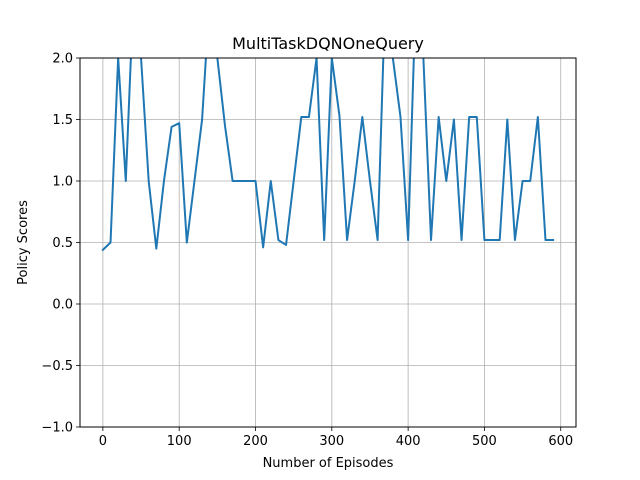 The image size is (640, 480). Describe the element at coordinates (328, 463) in the screenshot. I see `x-axis-label: Number of Episodes` at that location.